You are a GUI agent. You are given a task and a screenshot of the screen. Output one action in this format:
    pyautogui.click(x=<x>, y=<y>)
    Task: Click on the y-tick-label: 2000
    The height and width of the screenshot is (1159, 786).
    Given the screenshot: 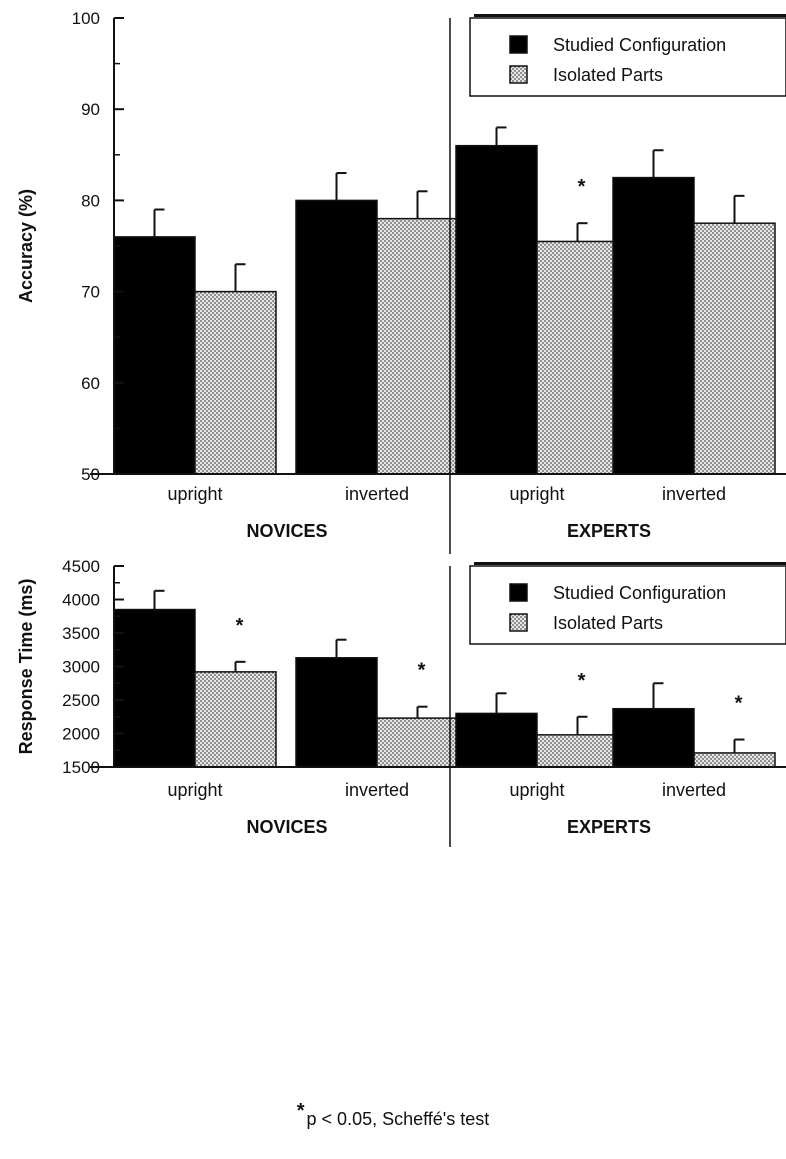 What is the action you would take?
    pyautogui.click(x=81, y=734)
    